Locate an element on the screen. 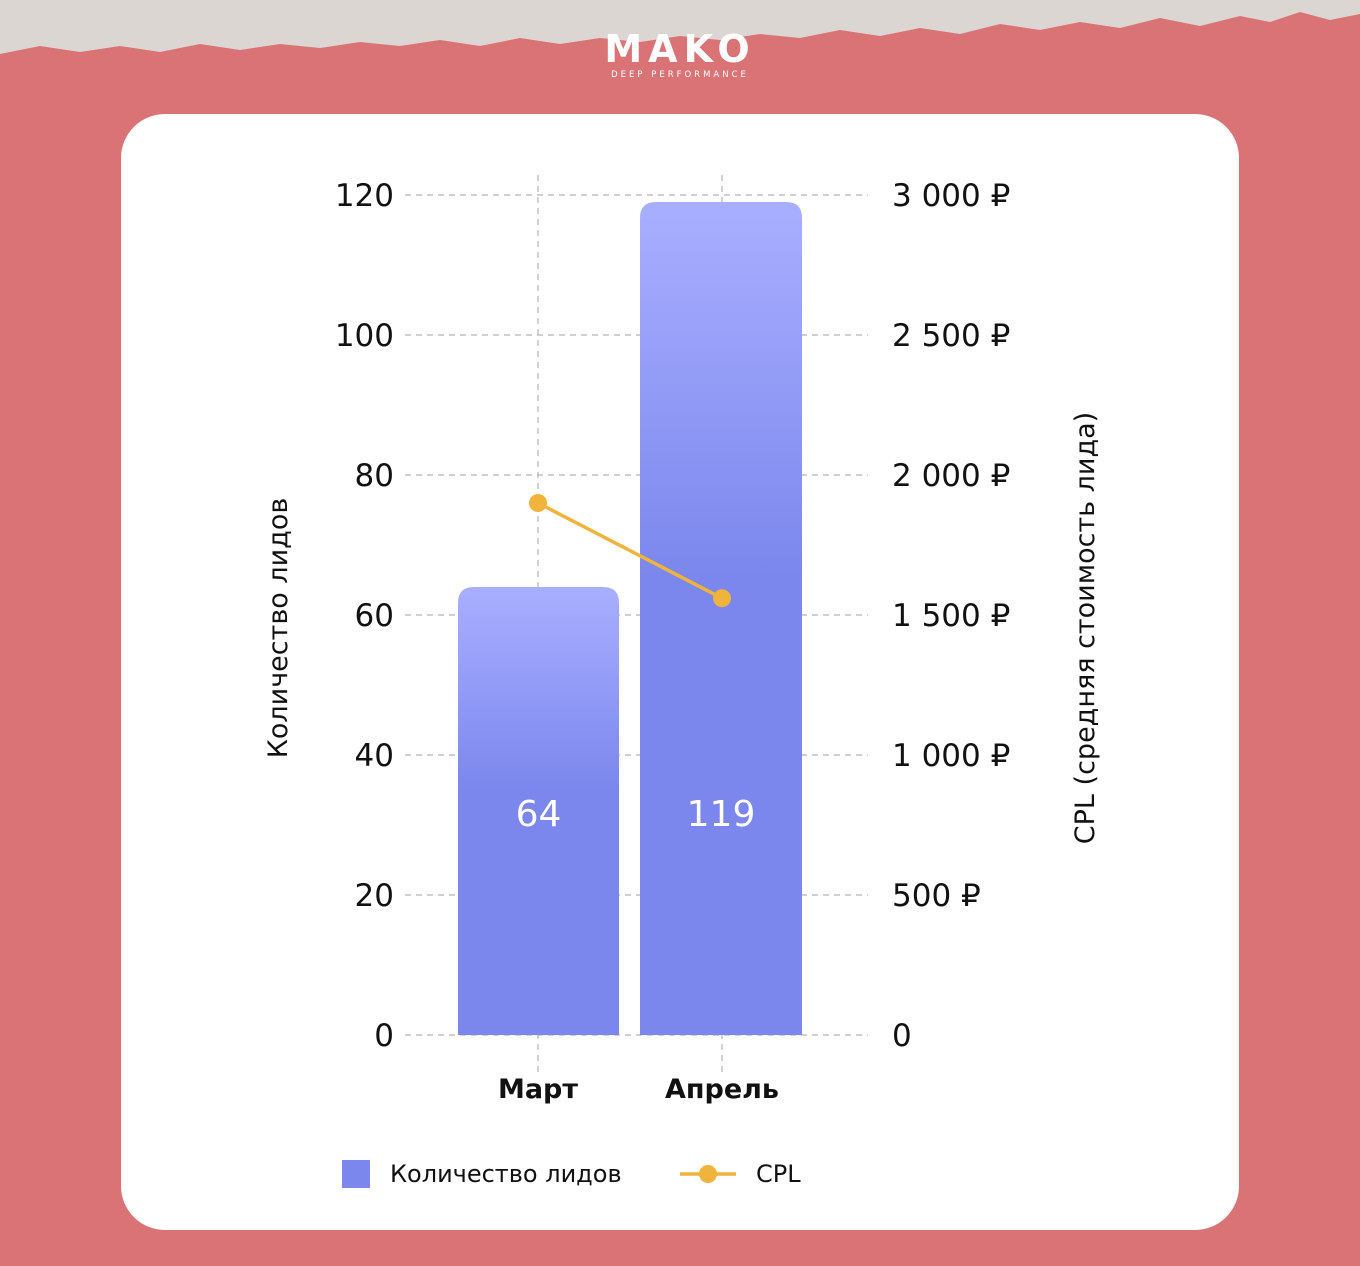 This screenshot has height=1266, width=1360. legend-label-leads: Количество лидов is located at coordinates (506, 1174).